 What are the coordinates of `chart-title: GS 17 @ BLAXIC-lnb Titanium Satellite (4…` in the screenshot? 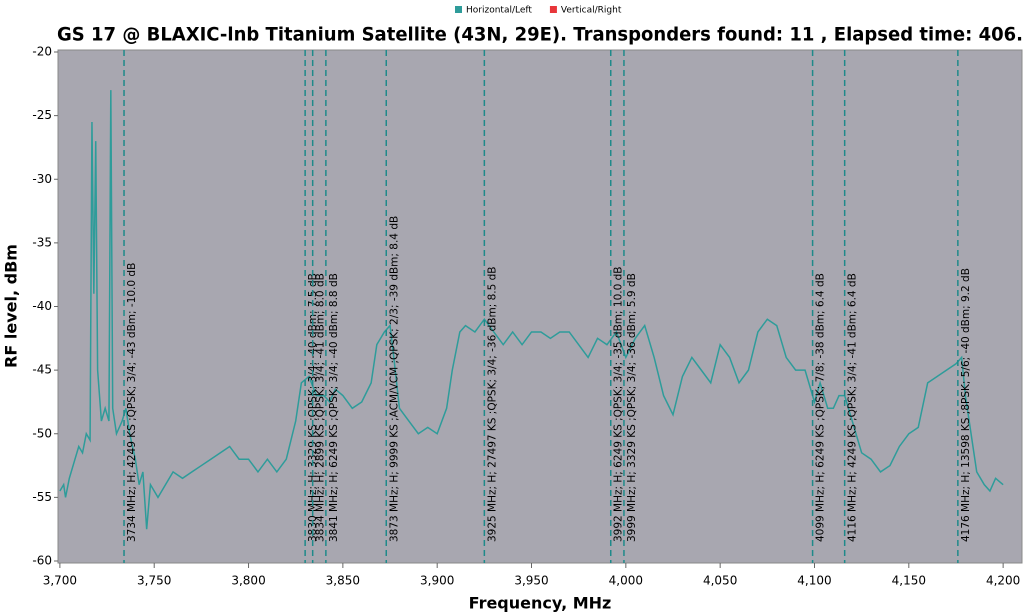 It's located at (540, 35).